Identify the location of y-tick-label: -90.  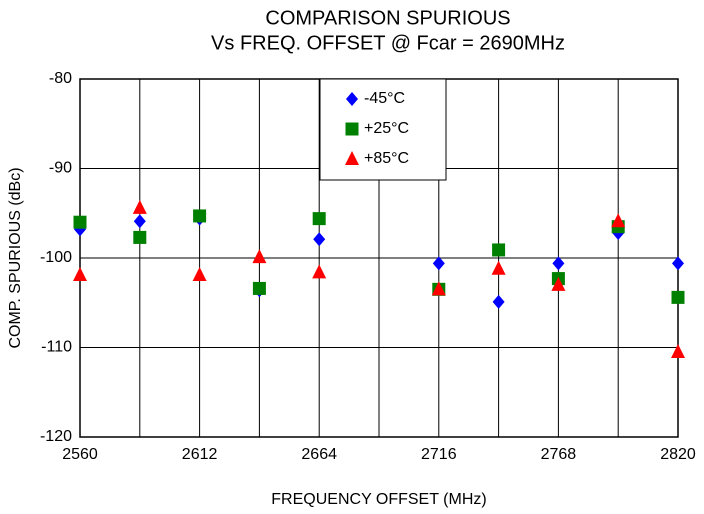
(60, 168).